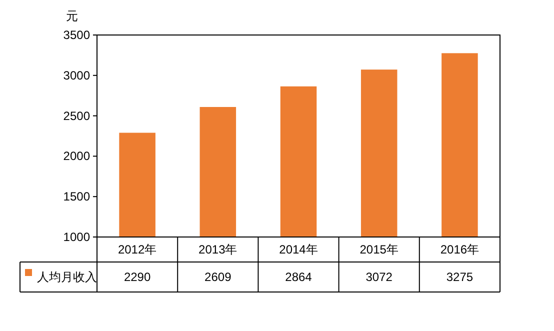 This screenshot has width=554, height=331. I want to click on y-axis-title: 元, so click(72, 16).